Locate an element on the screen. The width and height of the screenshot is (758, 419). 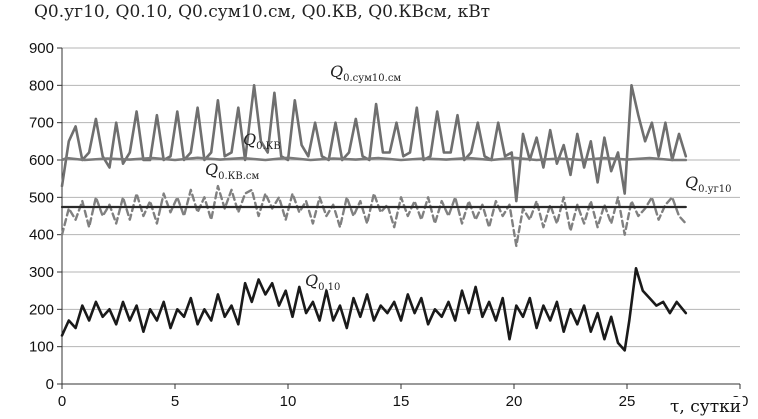
label-q-ug10: Q0.уг10 is located at coordinates (708, 184).